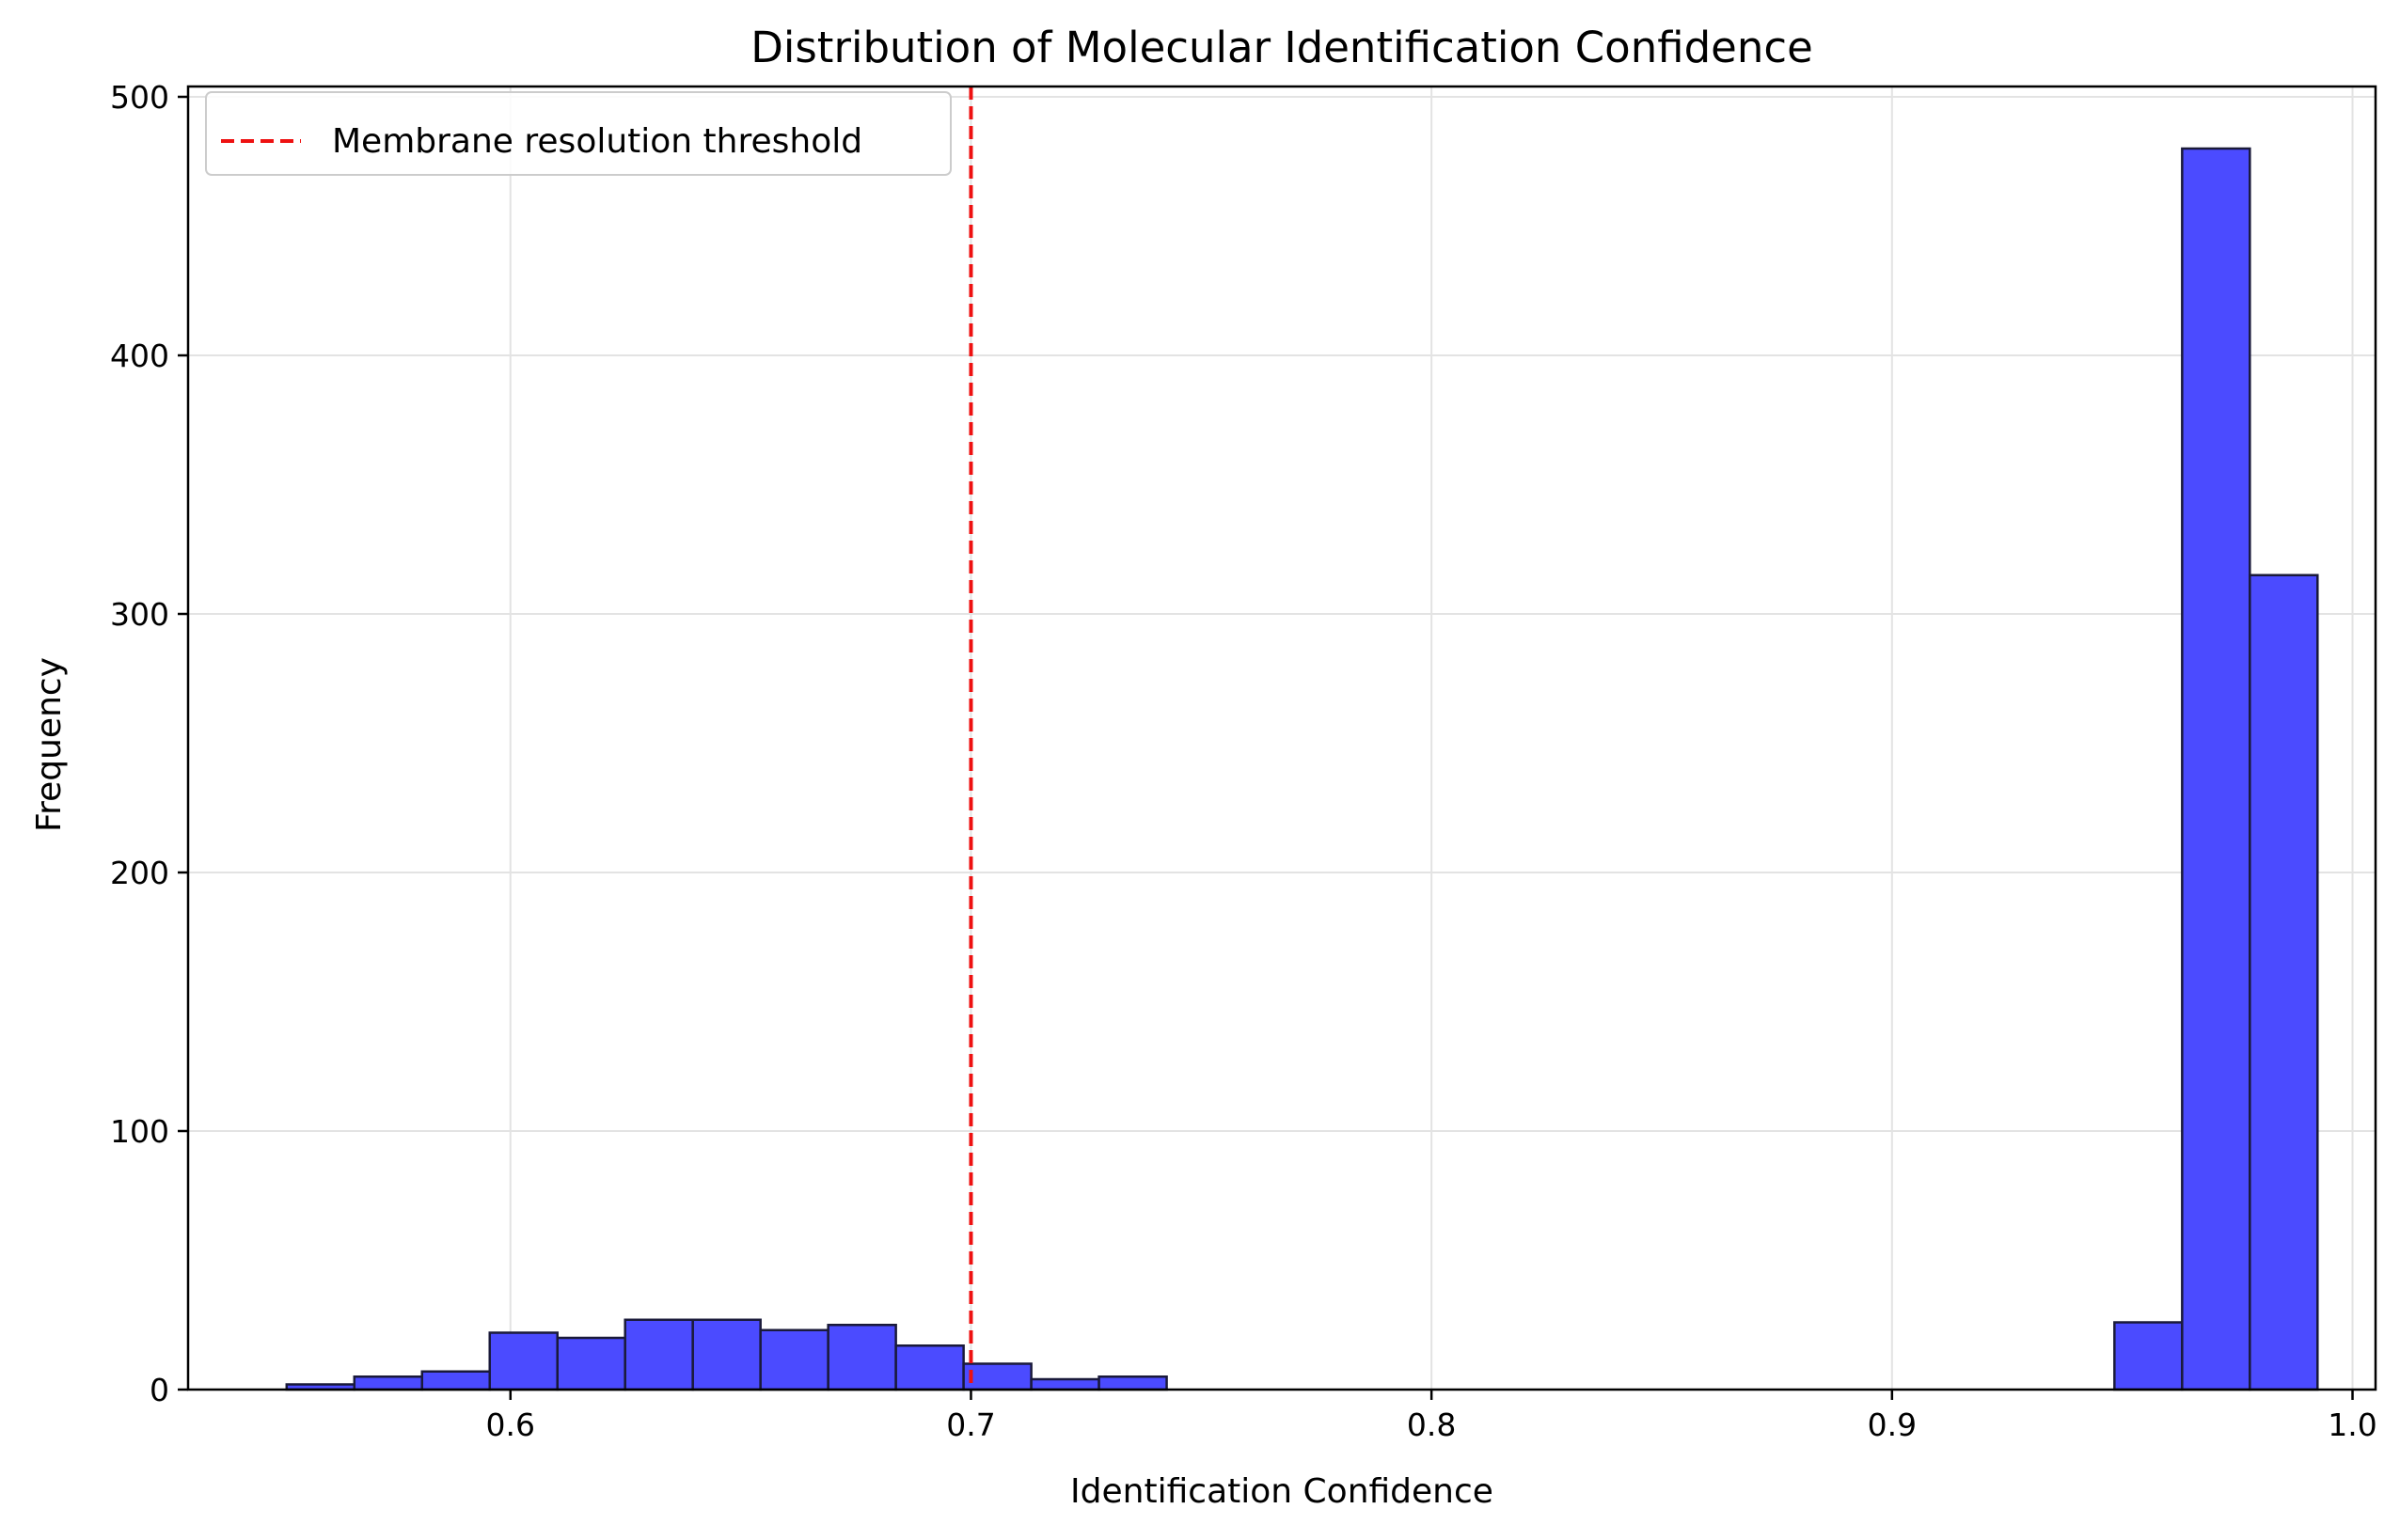 The width and height of the screenshot is (2400, 1540). What do you see at coordinates (149, 743) in the screenshot?
I see `y-axis-ticks: 0 100 200 300 400 500` at bounding box center [149, 743].